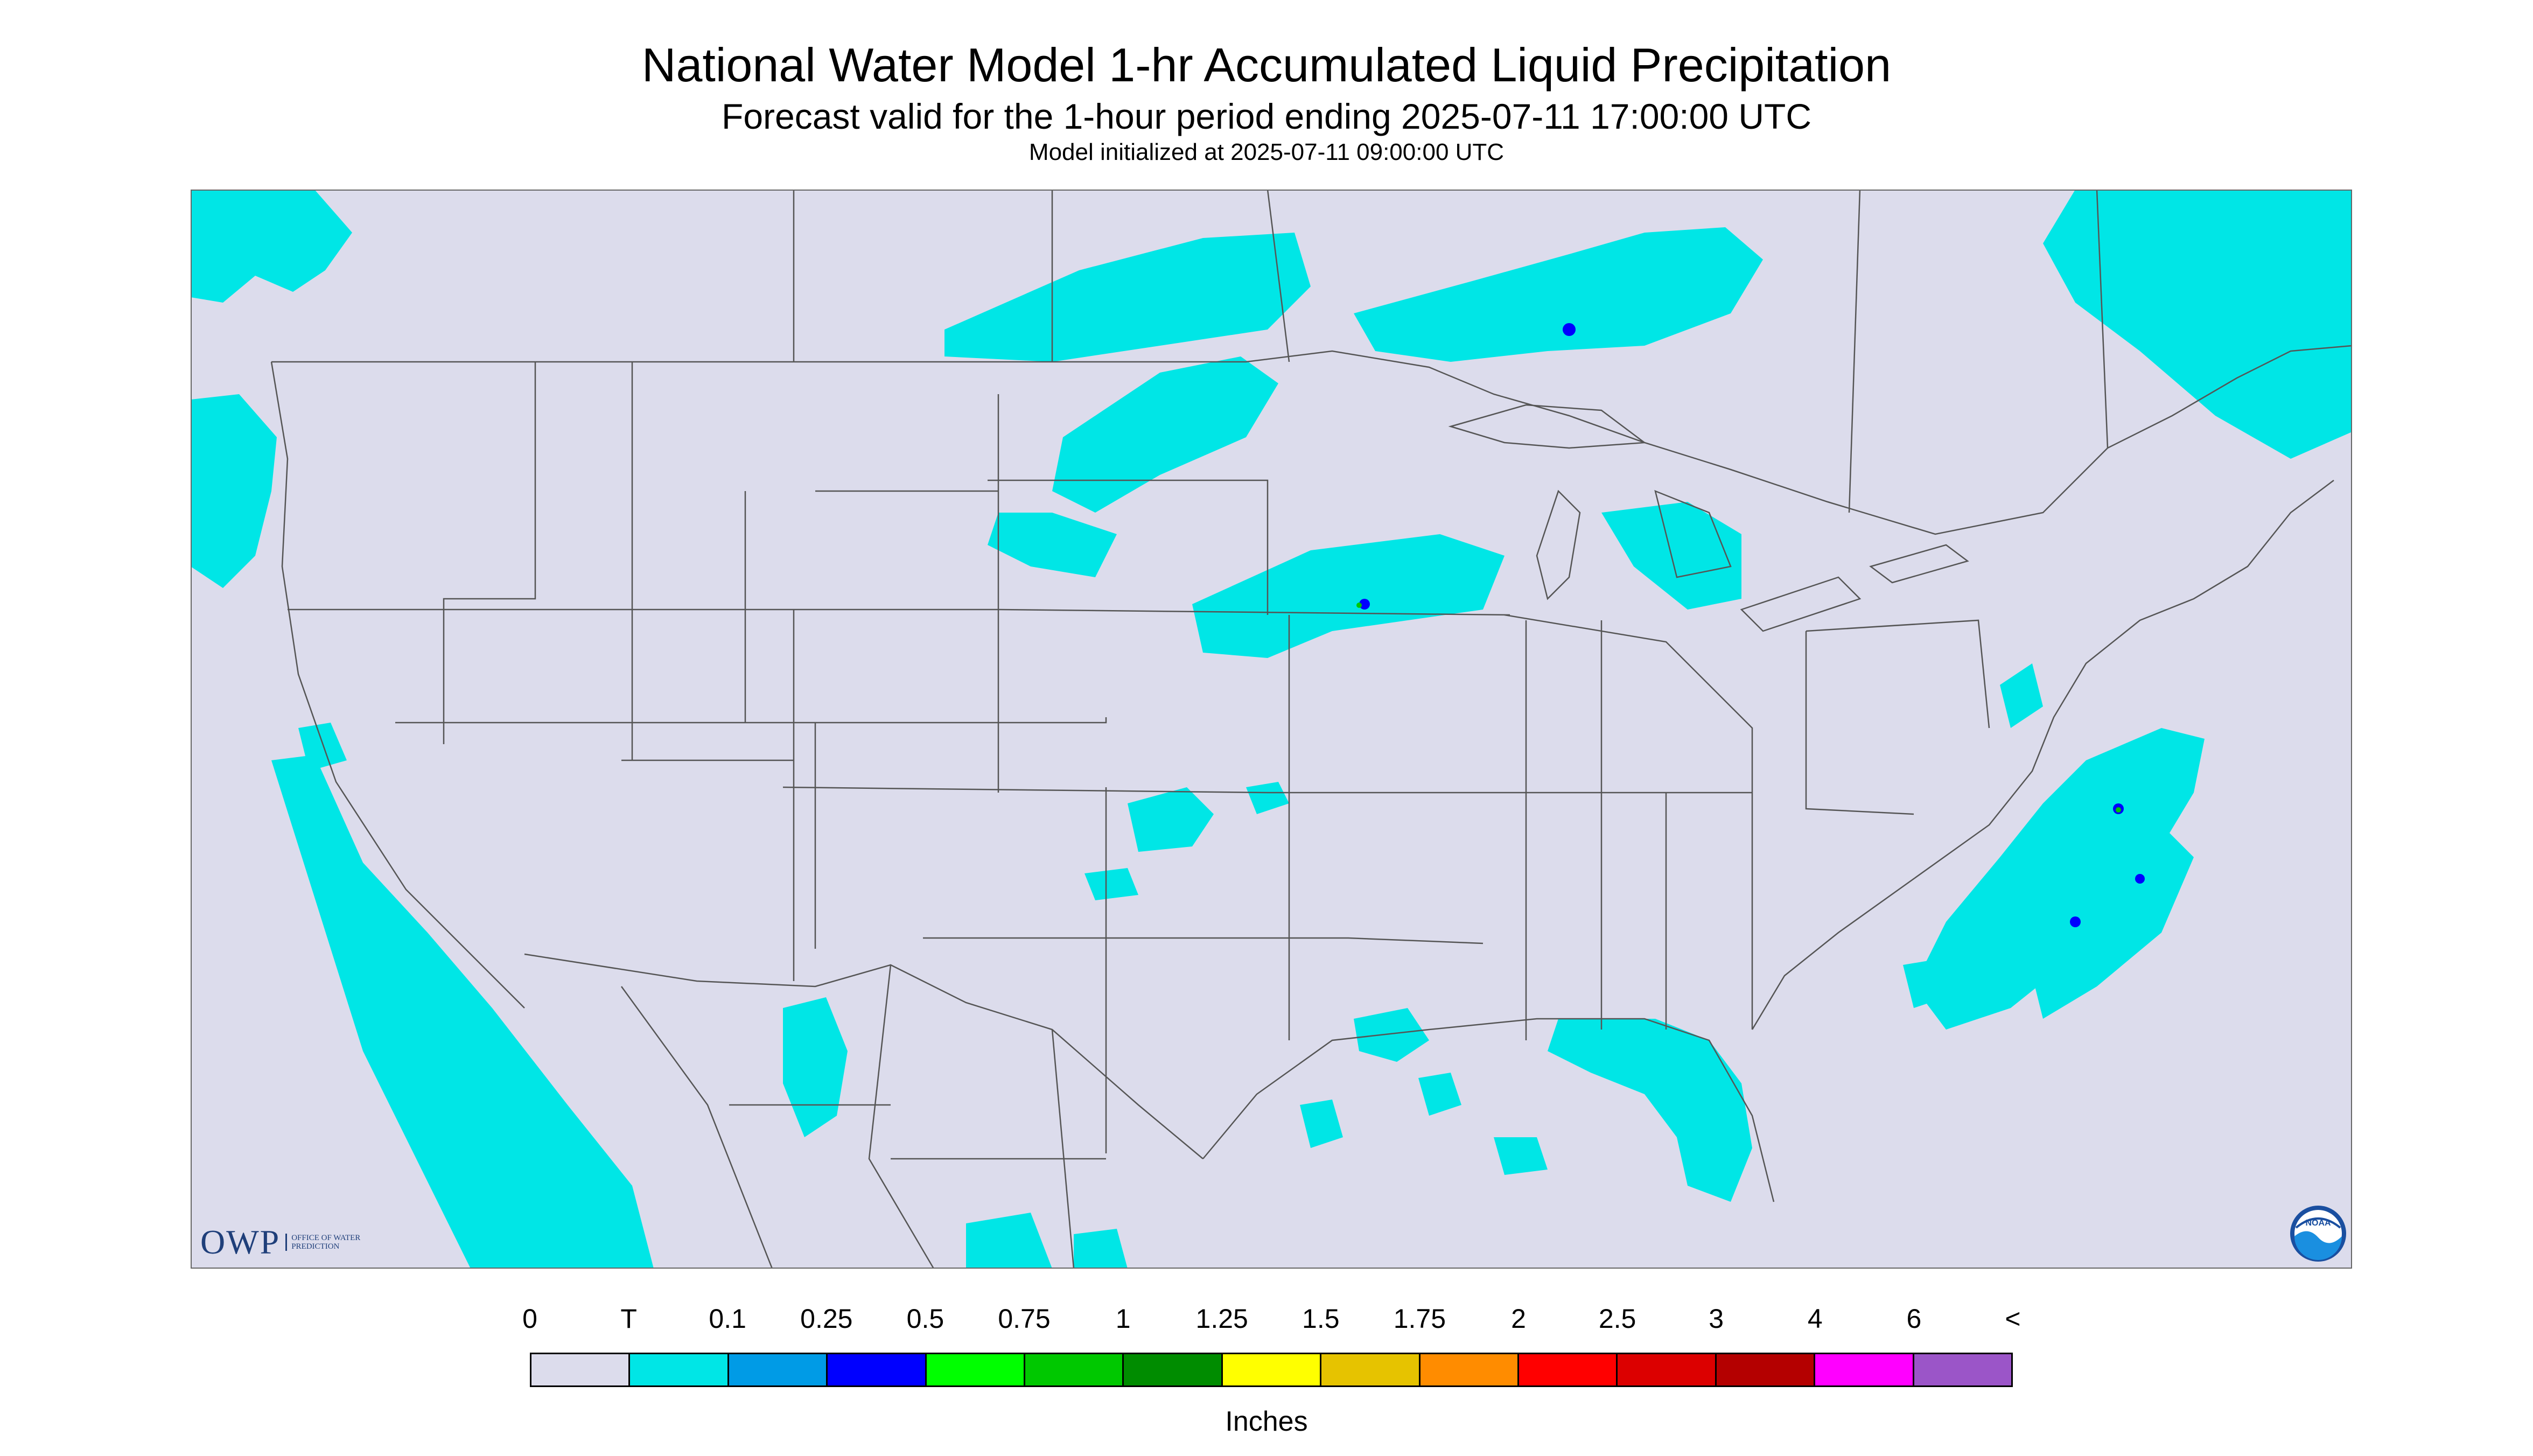  Describe the element at coordinates (1914, 1319) in the screenshot. I see `legend-tick-label: 6` at that location.